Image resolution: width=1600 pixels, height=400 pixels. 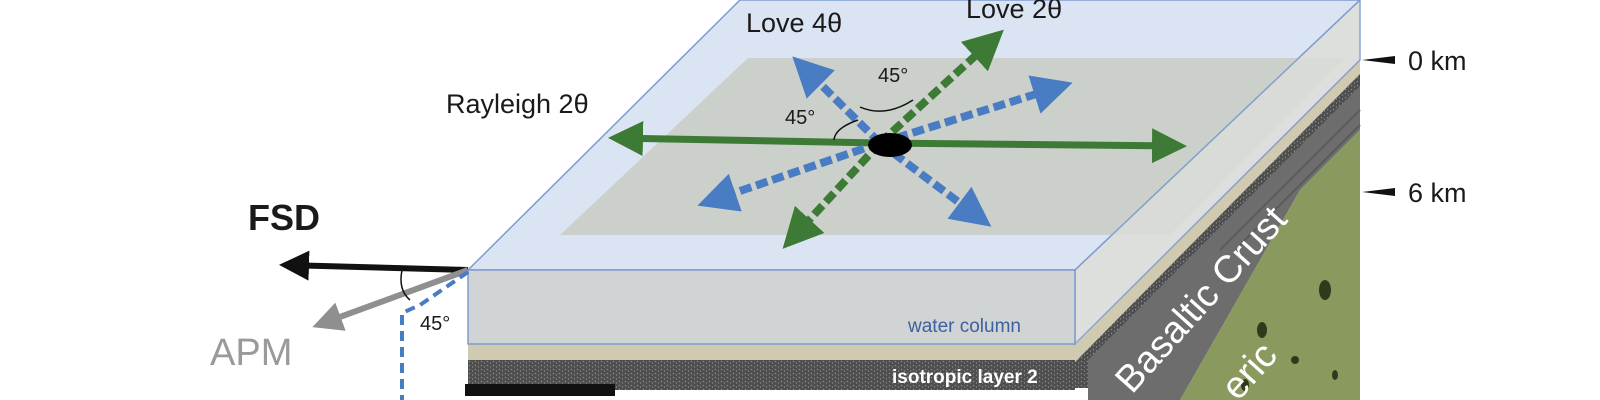 I want to click on sediment-front, so click(x=771, y=352).